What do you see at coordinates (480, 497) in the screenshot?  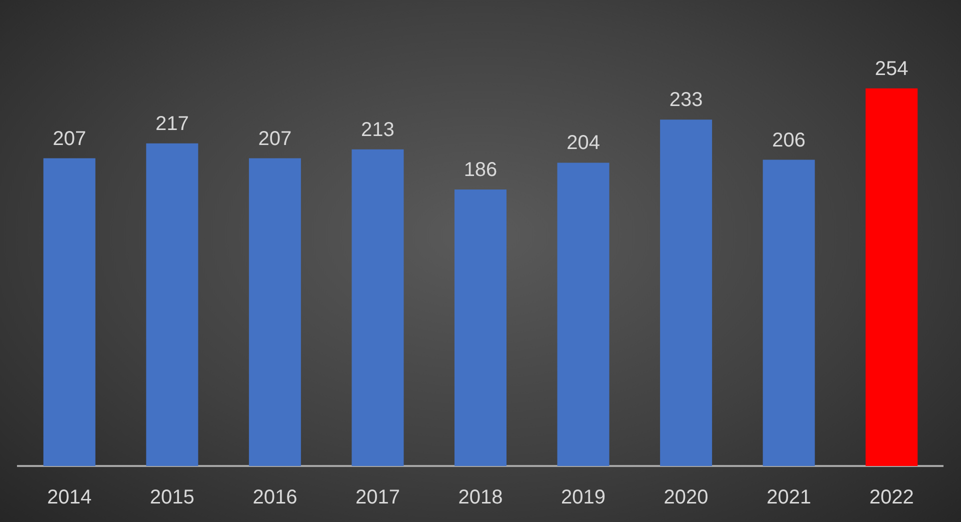 I see `x-tick-label: 2018` at bounding box center [480, 497].